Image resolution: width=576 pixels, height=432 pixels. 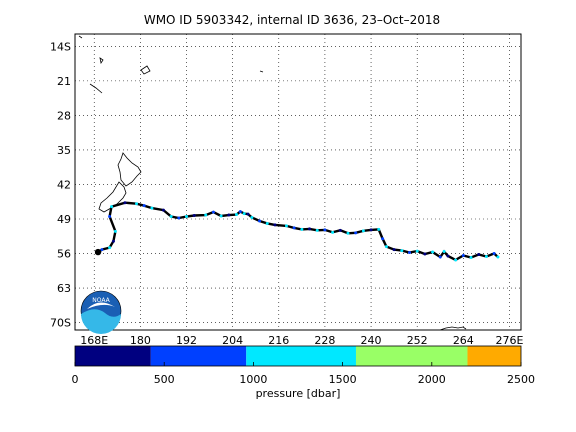 I want to click on lon-tick-label: 228, so click(x=324, y=340).